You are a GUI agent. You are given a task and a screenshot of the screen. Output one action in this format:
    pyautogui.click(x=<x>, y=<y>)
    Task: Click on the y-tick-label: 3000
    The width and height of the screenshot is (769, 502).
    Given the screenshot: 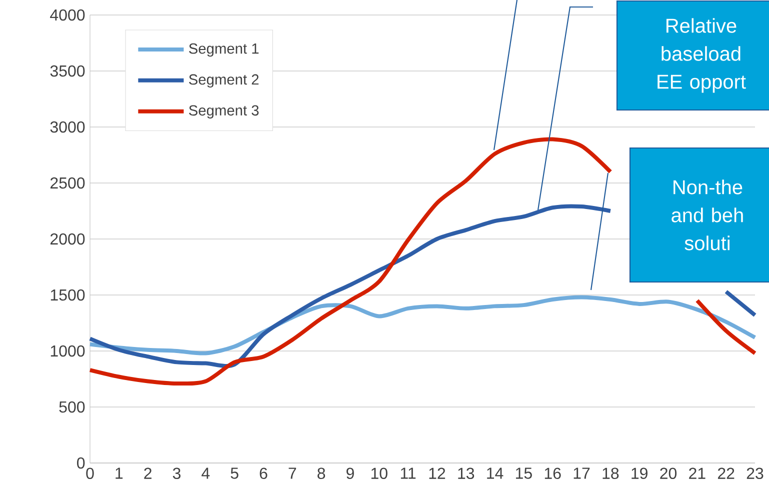 What is the action you would take?
    pyautogui.click(x=67, y=127)
    